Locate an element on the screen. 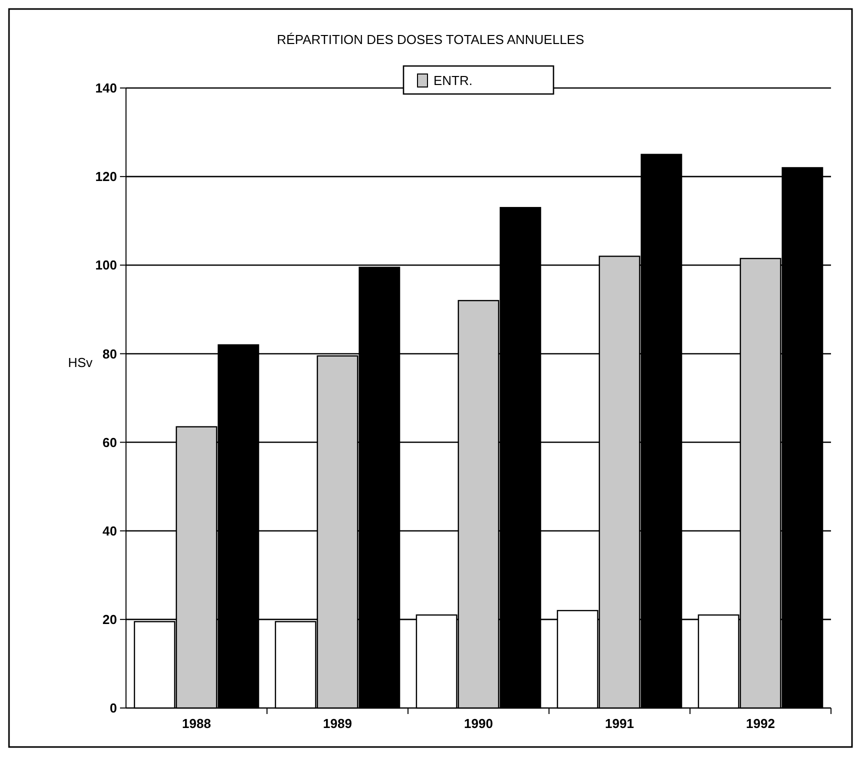  x-tick-label: 1989 is located at coordinates (337, 723).